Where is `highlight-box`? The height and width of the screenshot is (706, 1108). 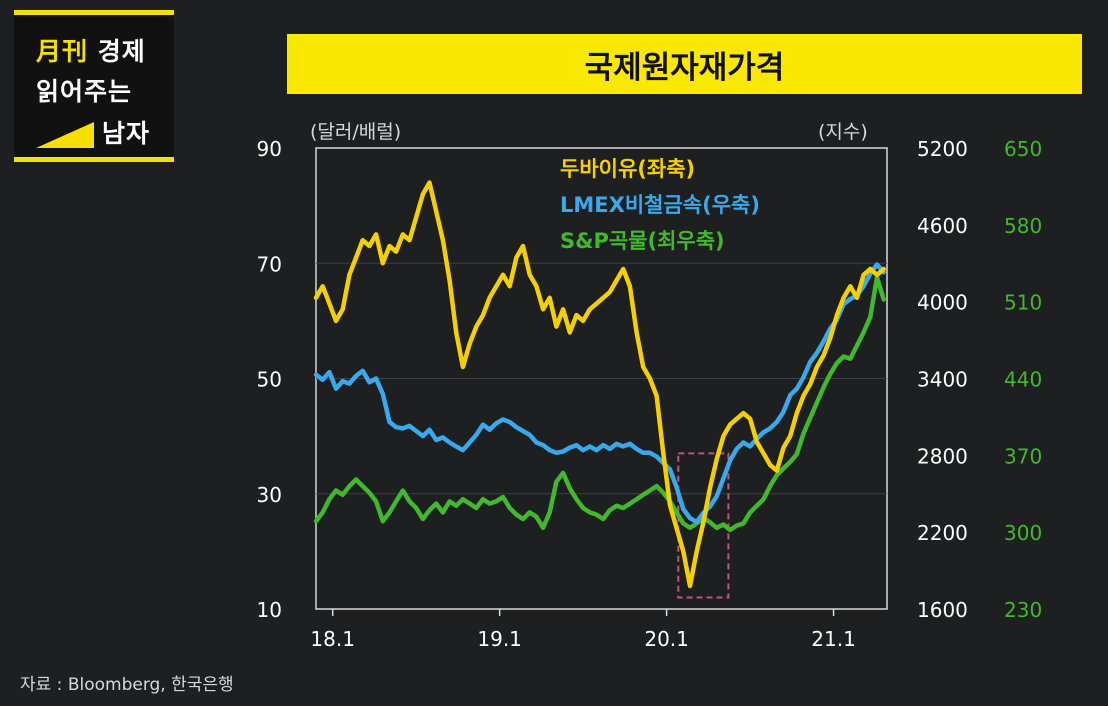
highlight-box is located at coordinates (703, 525).